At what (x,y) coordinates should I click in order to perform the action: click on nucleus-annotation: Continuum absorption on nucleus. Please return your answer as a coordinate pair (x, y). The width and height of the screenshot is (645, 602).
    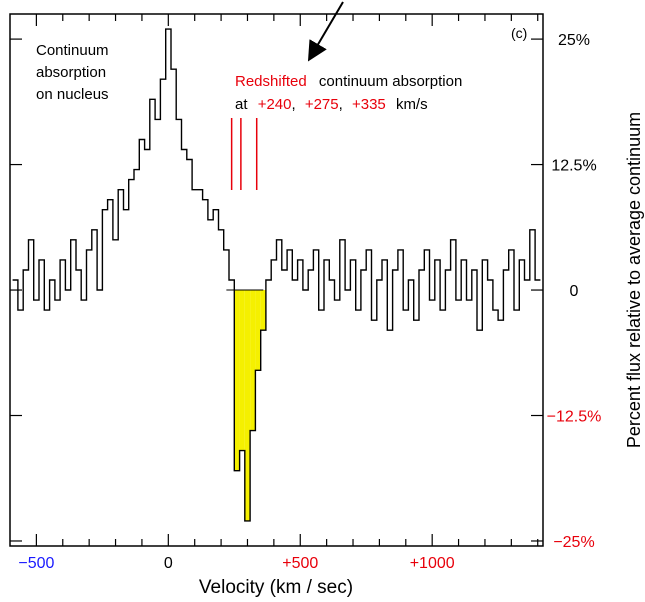
    Looking at the image, I should click on (72, 72).